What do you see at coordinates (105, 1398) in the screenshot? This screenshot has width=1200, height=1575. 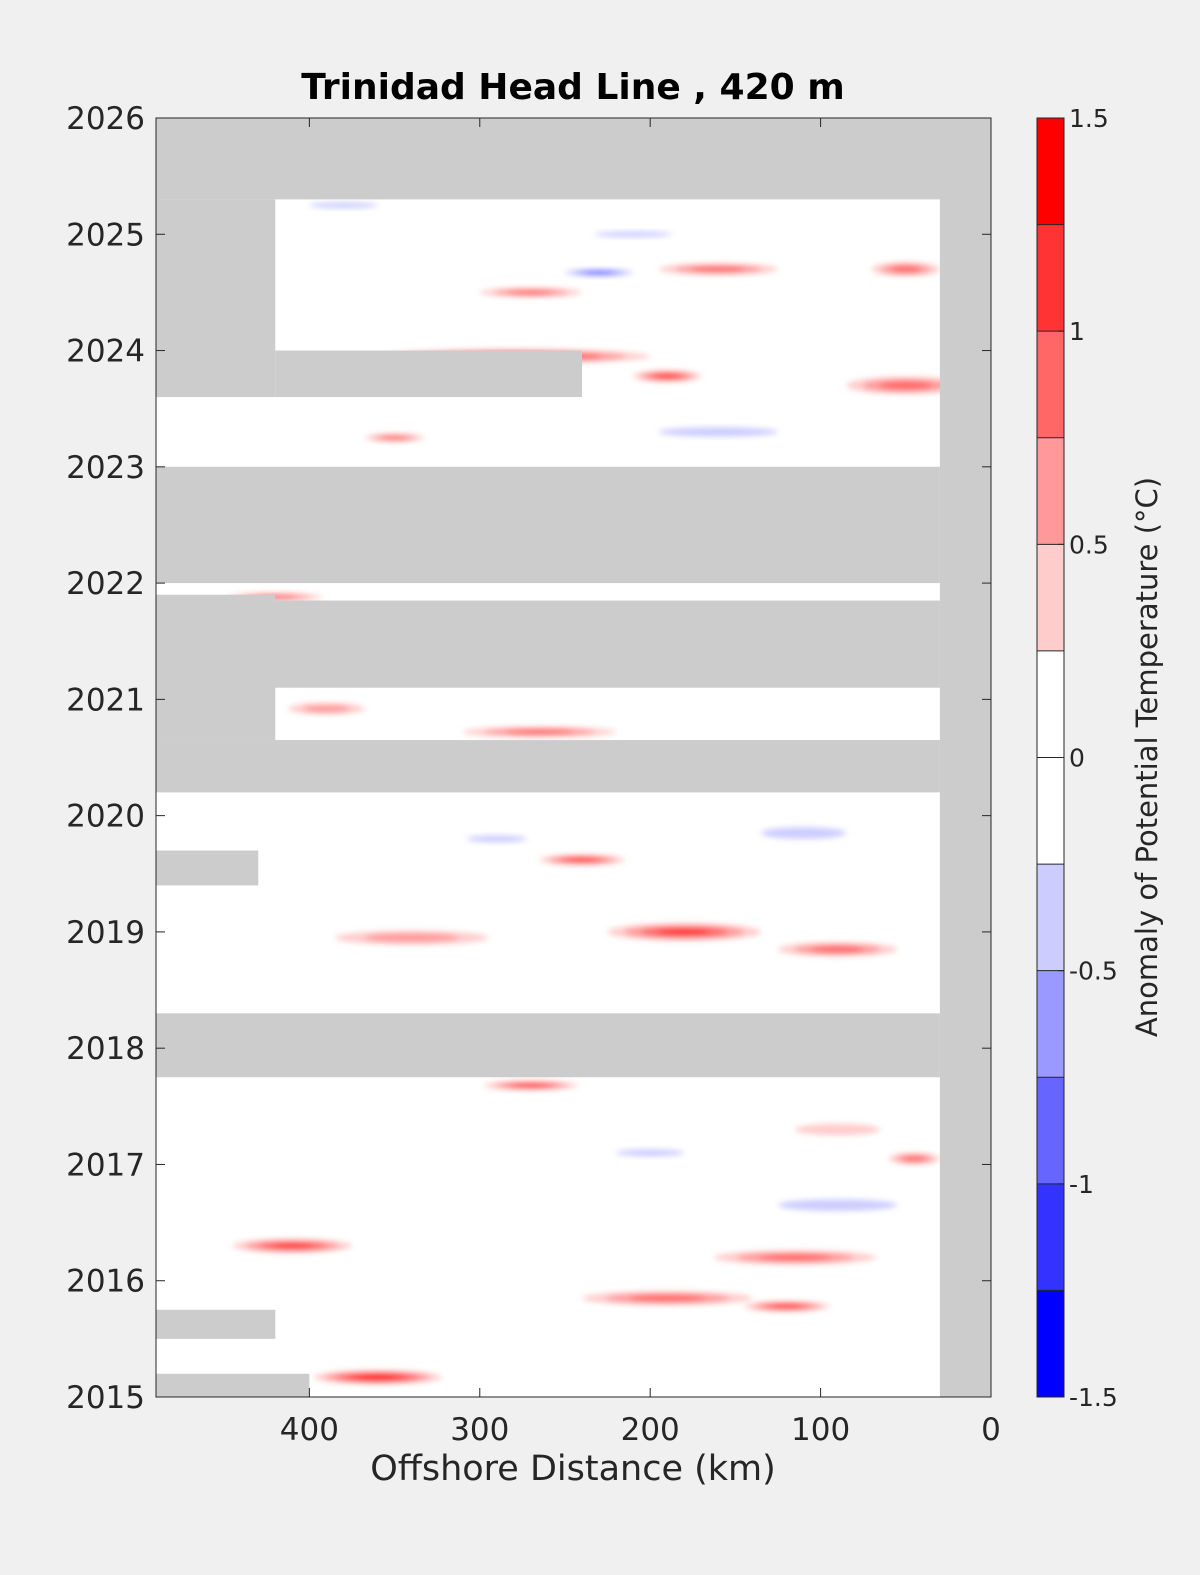 I see `y-tick-label: 2015` at bounding box center [105, 1398].